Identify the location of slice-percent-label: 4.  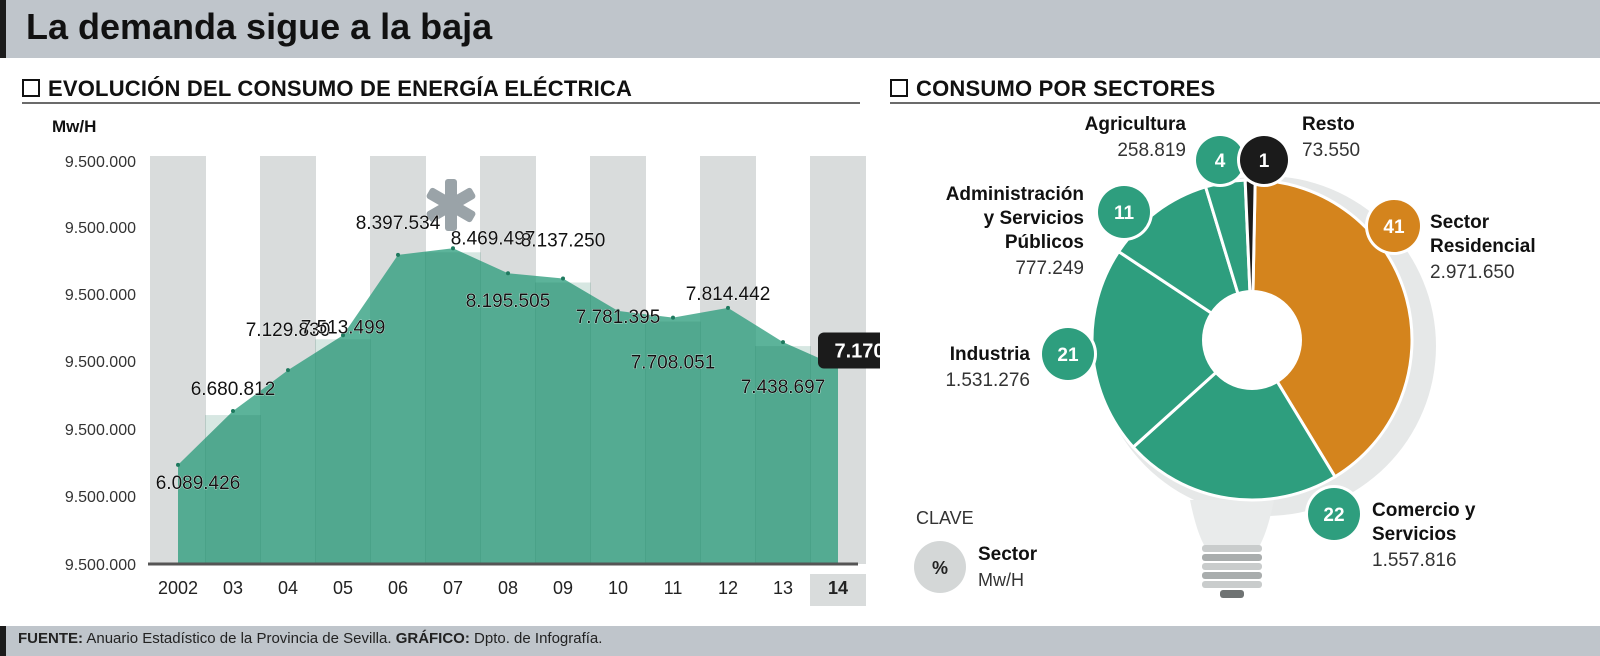
(1220, 161).